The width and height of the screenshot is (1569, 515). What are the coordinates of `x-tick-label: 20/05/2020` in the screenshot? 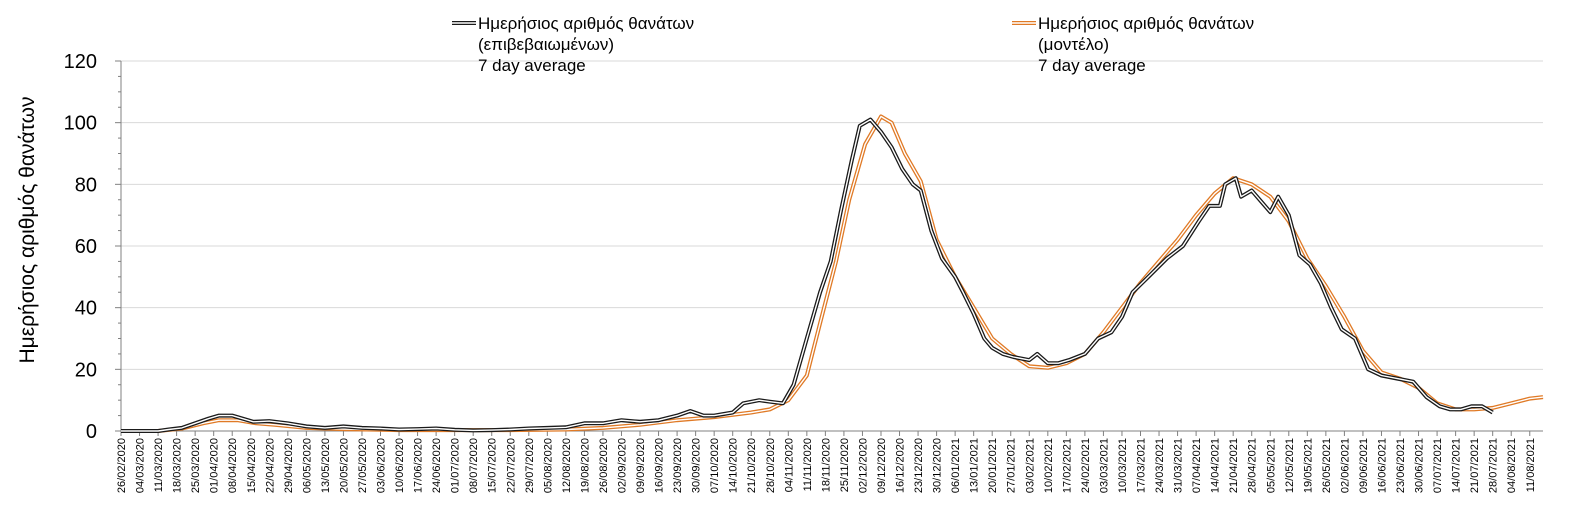 It's located at (344, 465).